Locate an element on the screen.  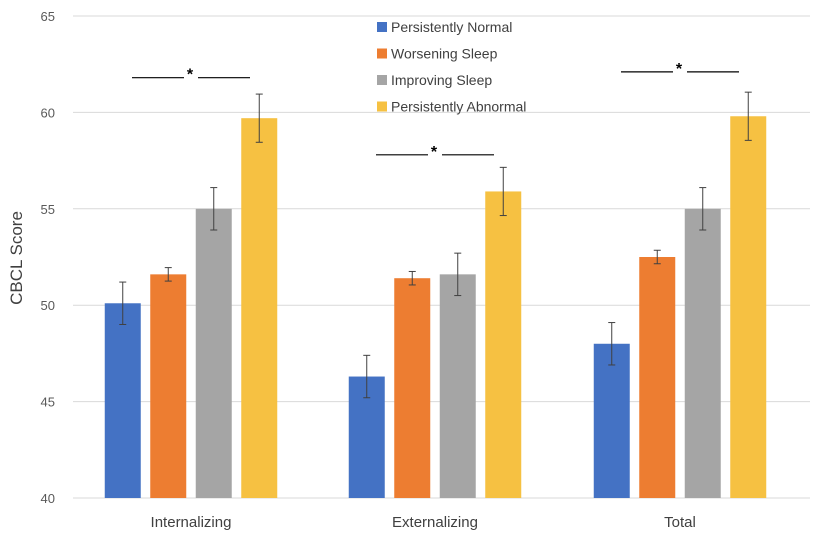
x-tick-label-externalizing: Externalizing is located at coordinates (435, 522).